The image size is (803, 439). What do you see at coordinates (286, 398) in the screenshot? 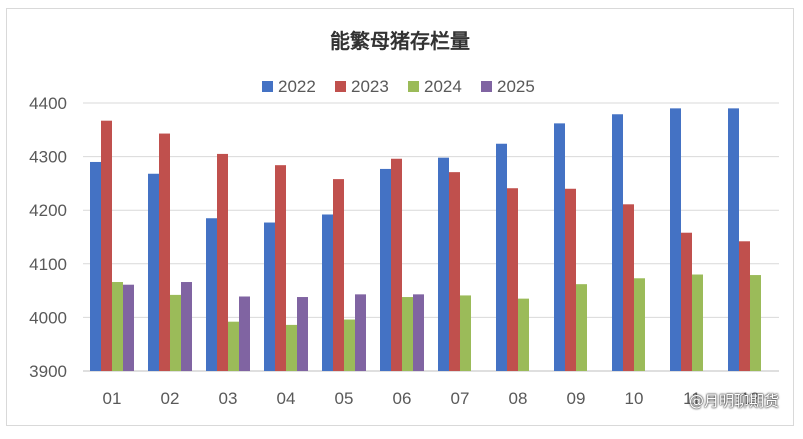
I see `x-tick-label: 04` at bounding box center [286, 398].